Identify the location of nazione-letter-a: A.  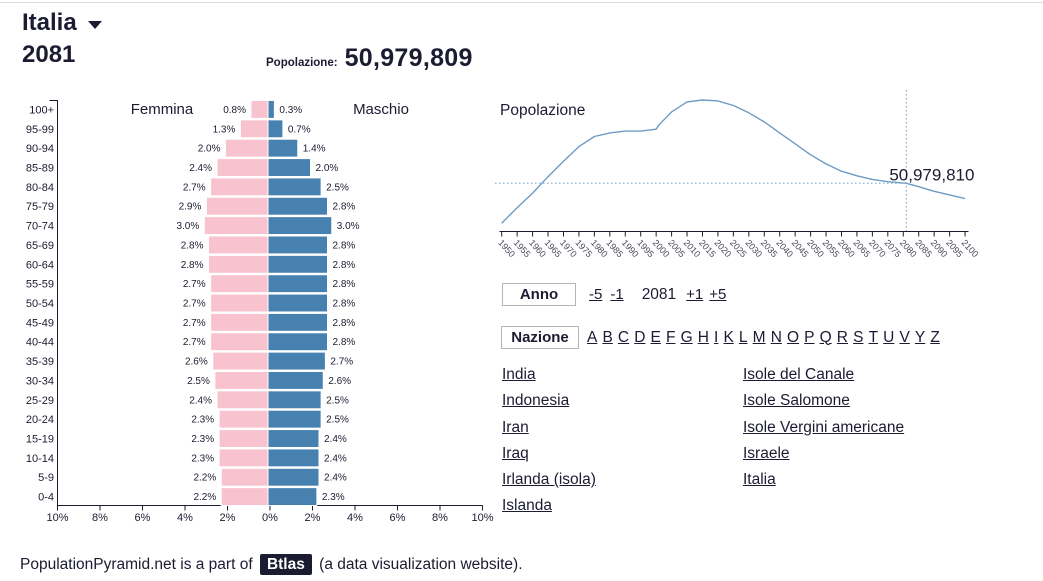
(592, 337).